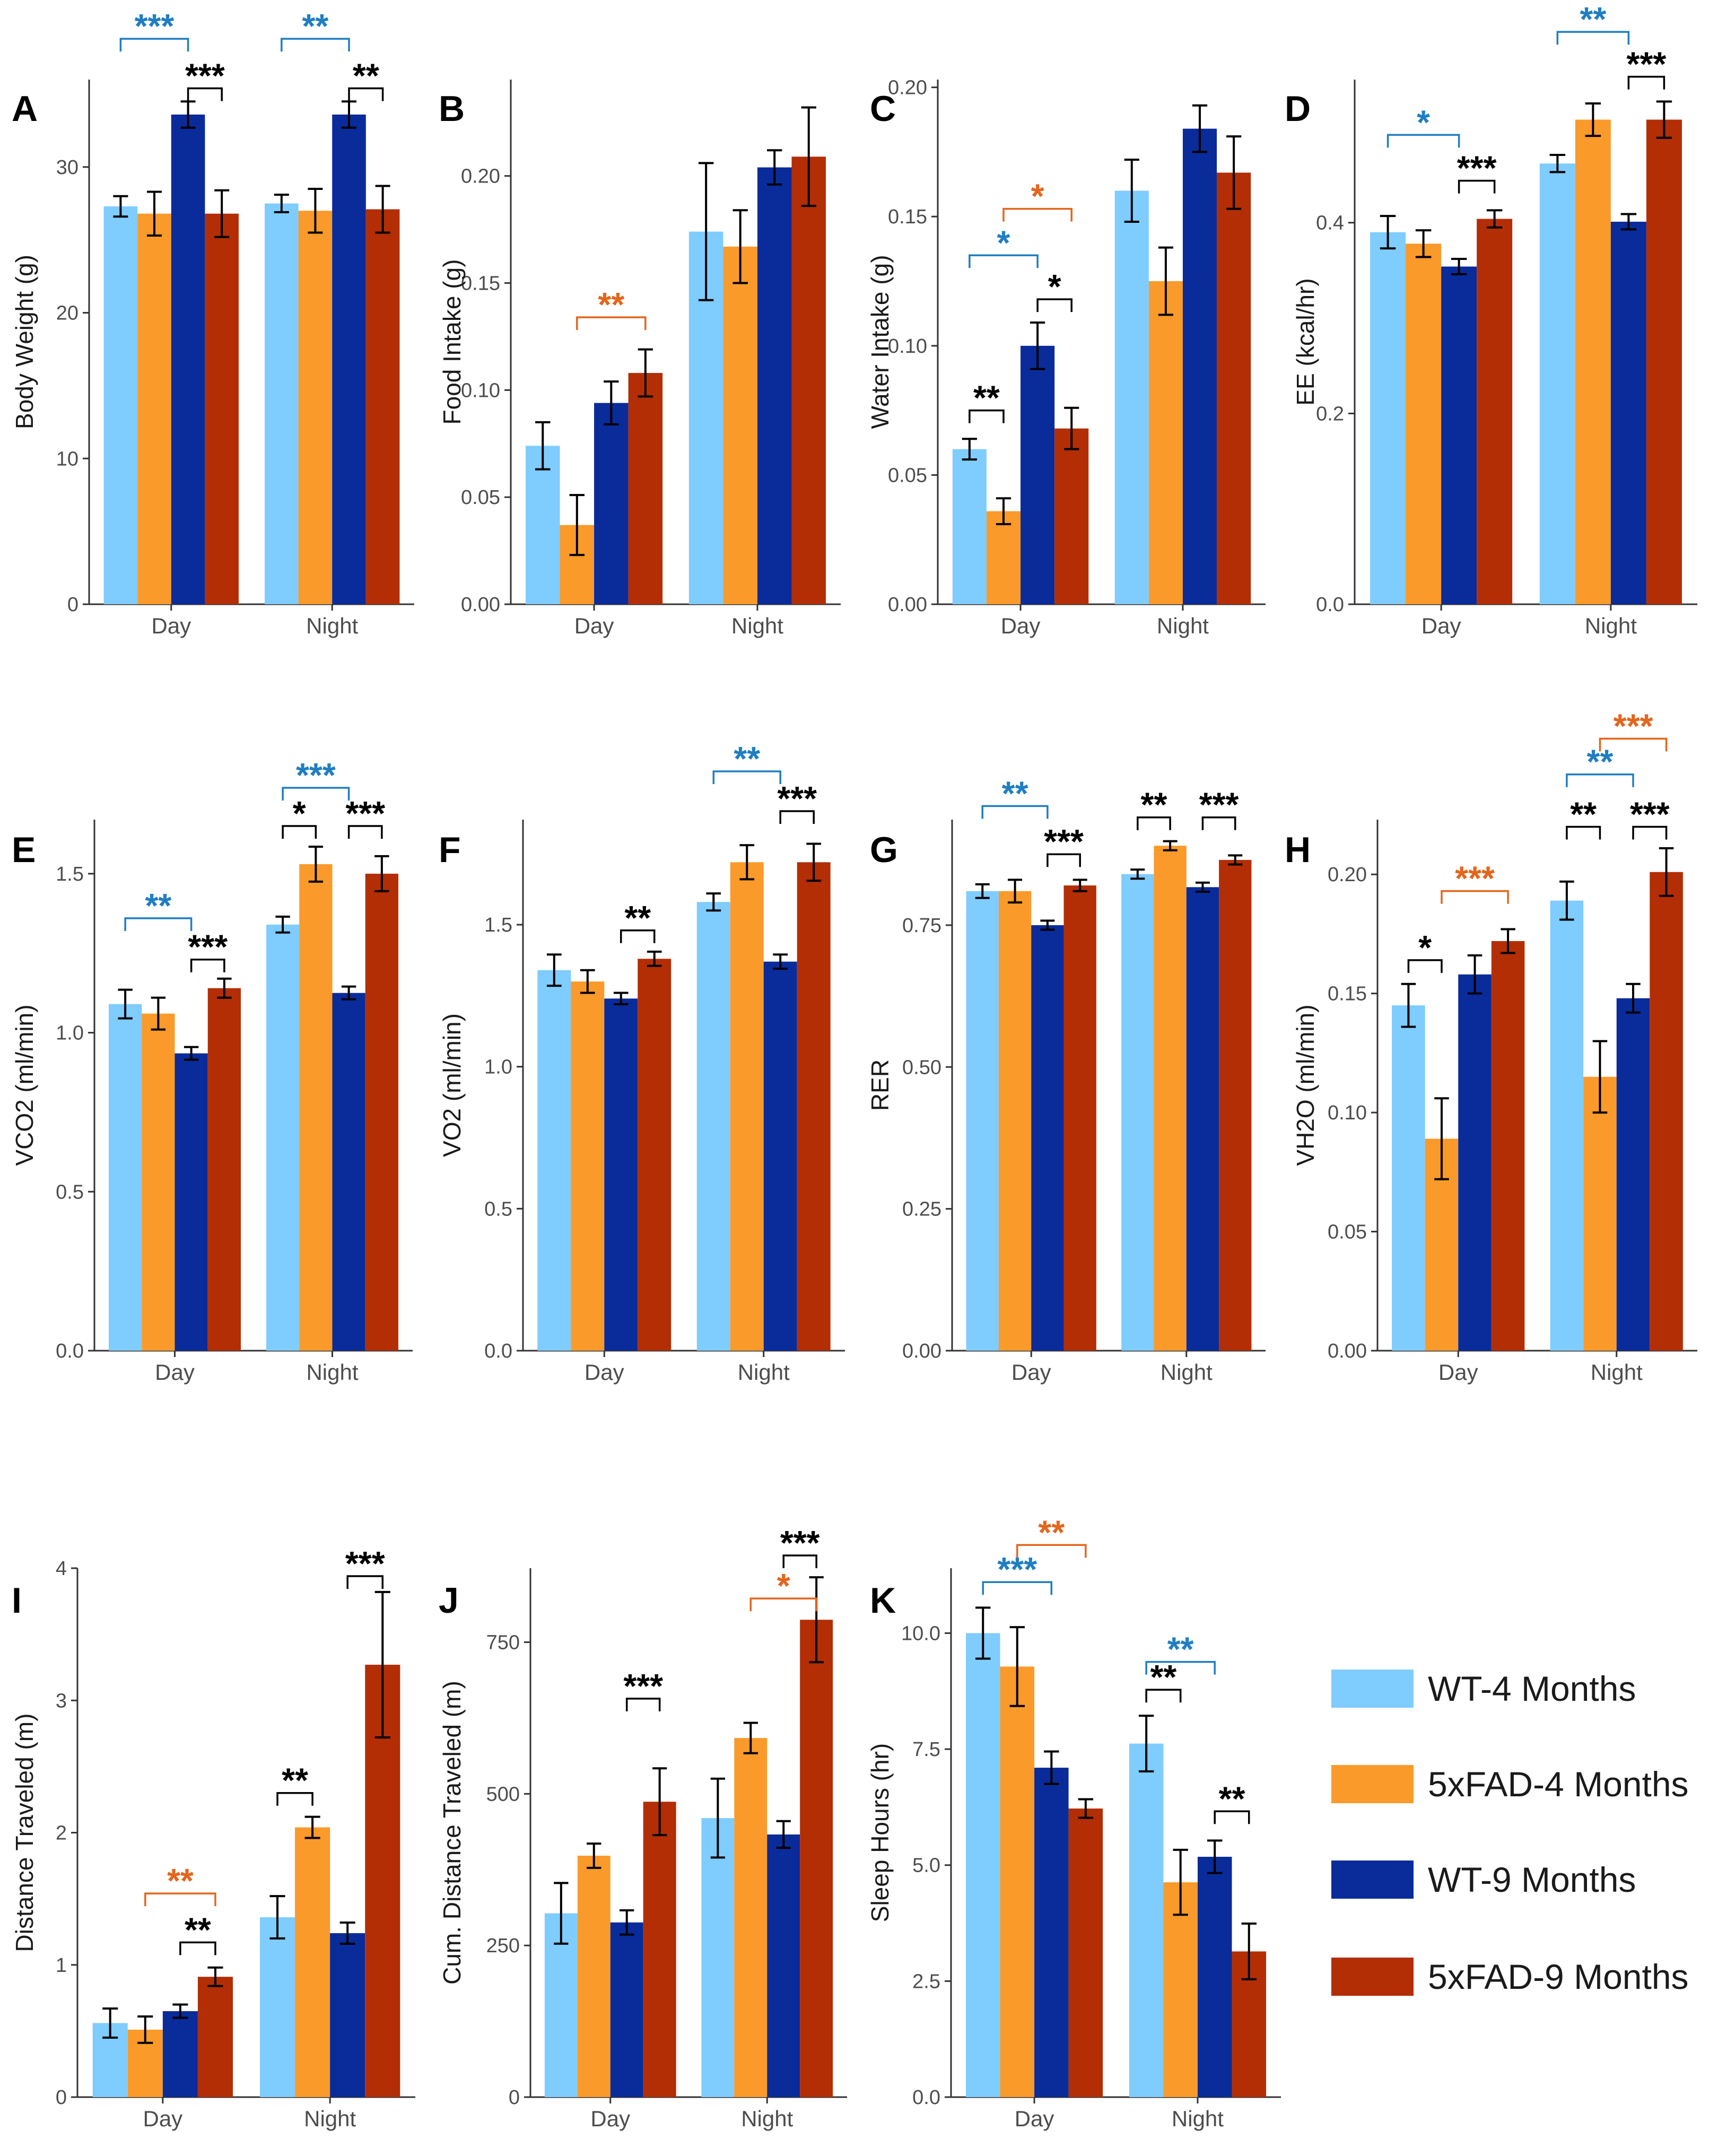  What do you see at coordinates (1330, 223) in the screenshot?
I see `y-tick-label: 0.4` at bounding box center [1330, 223].